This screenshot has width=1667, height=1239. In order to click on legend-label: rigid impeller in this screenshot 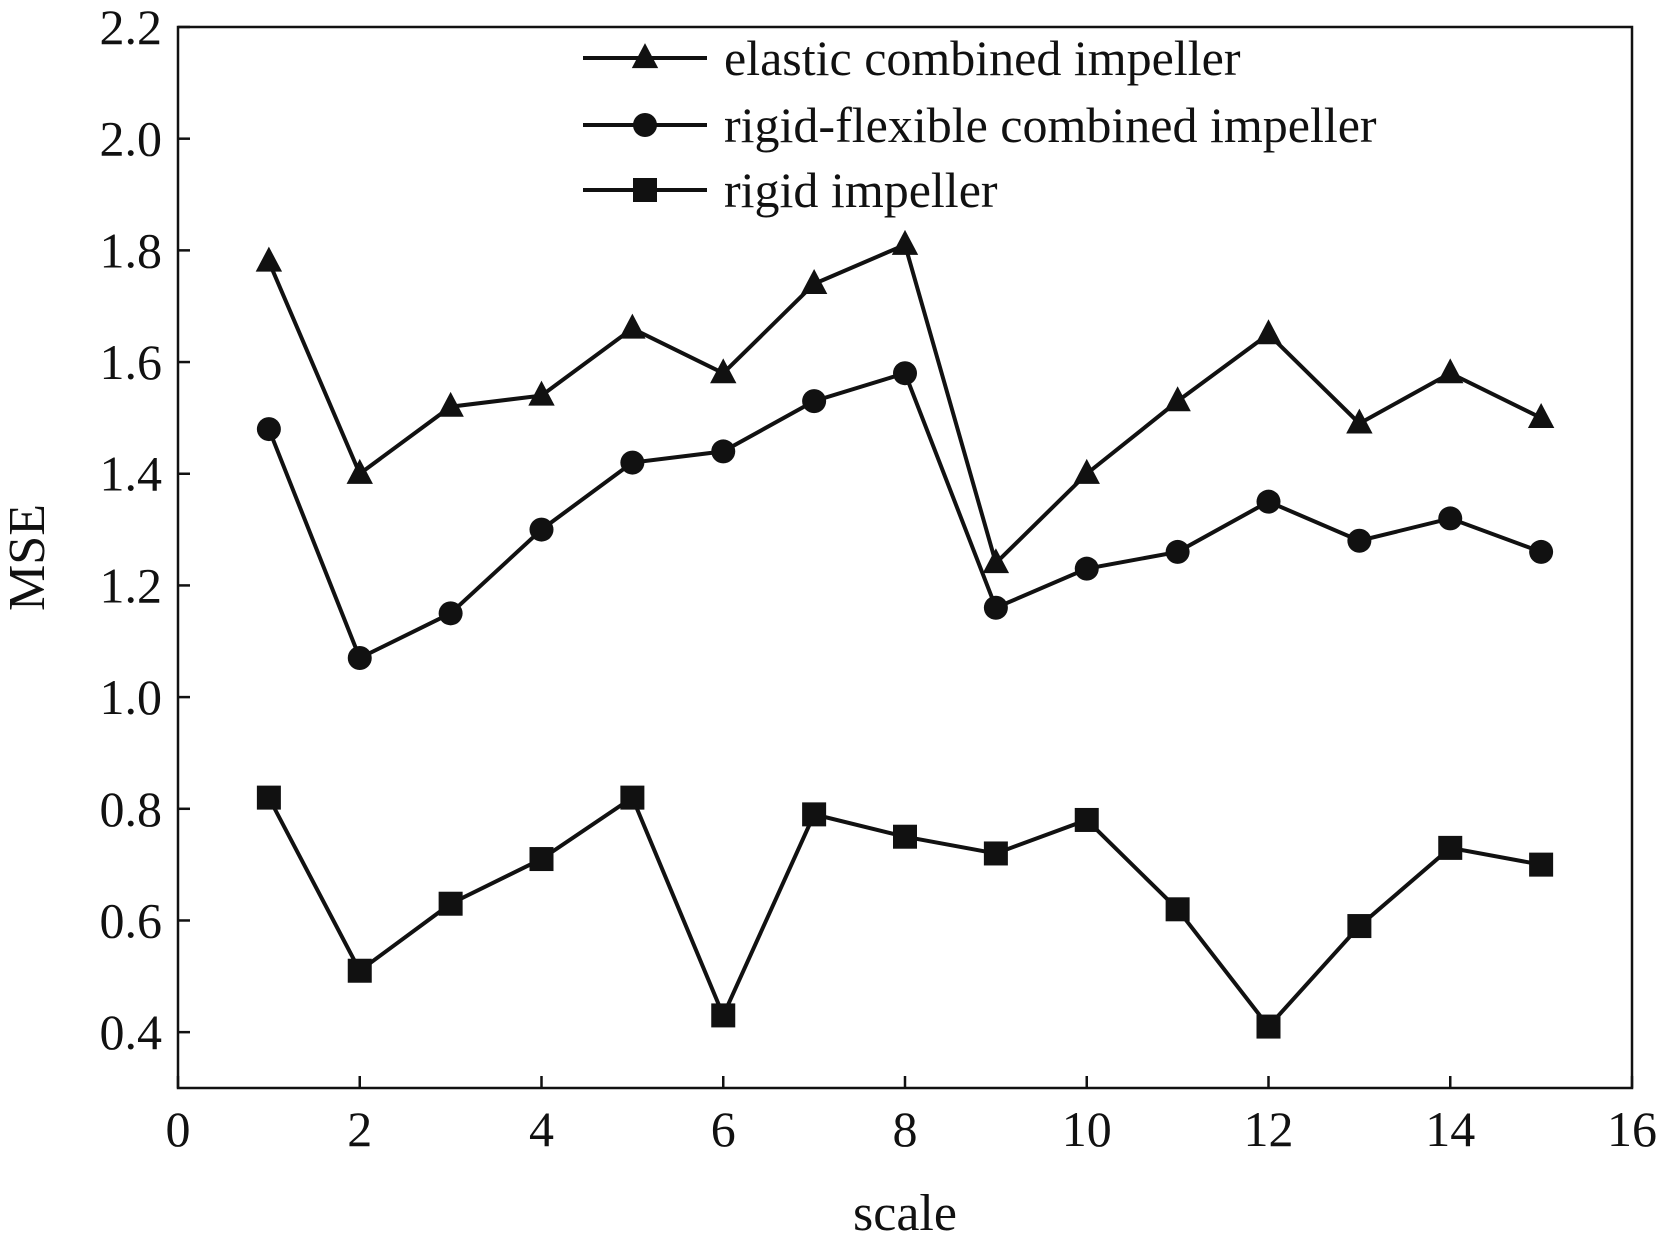, I will do `click(861, 190)`.